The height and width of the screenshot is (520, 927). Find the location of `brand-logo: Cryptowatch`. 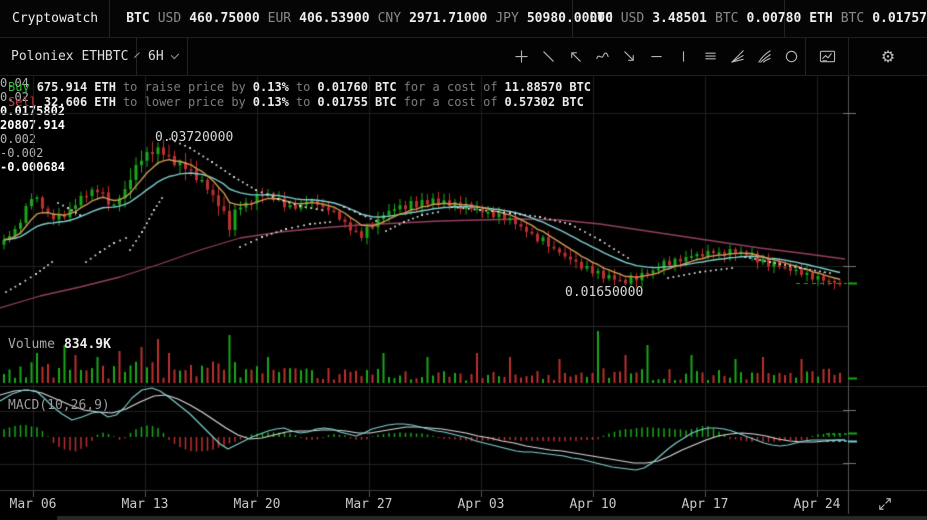

brand-logo: Cryptowatch is located at coordinates (55, 18).